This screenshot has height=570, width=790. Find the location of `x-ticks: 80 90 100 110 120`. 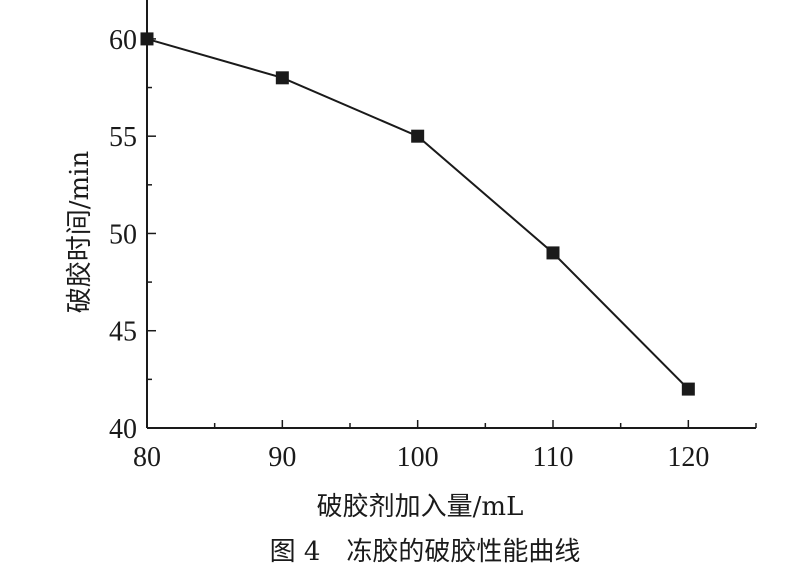

x-ticks: 80 90 100 110 120 is located at coordinates (445, 446).